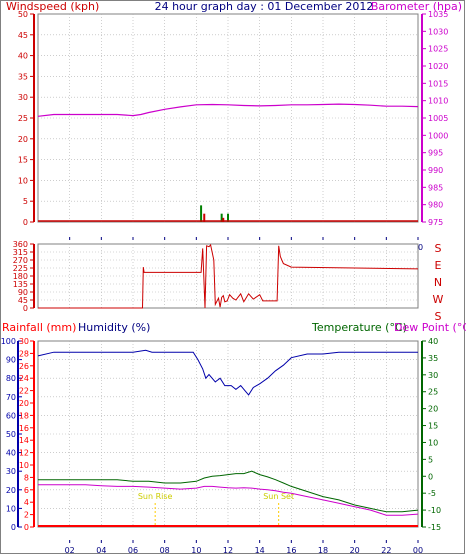  I want to click on direction-tick-label: 270, so click(20, 260).